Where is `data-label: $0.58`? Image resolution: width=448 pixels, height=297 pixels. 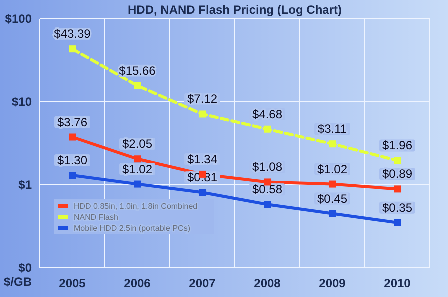
data-label: $0.58 is located at coordinates (267, 189).